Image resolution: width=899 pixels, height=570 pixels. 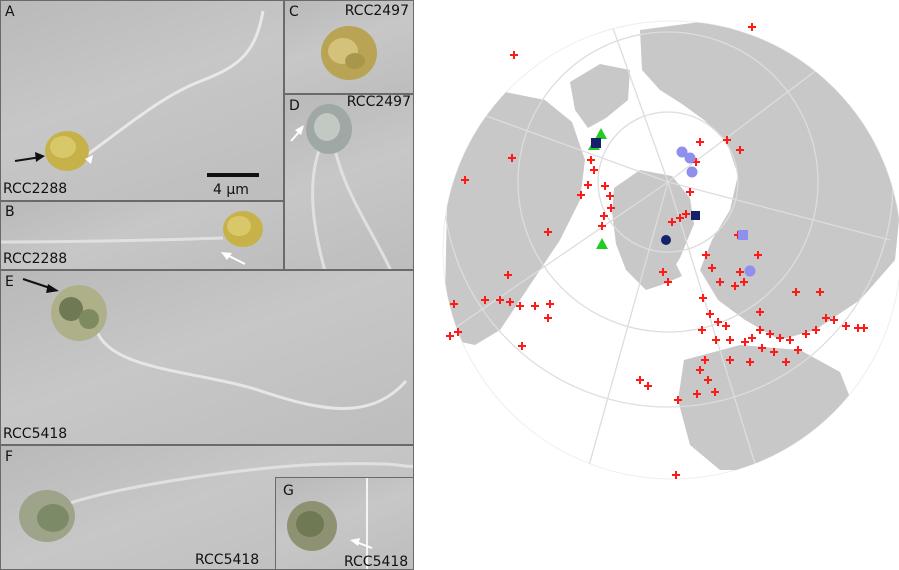 I want to click on panel-d-letter: D, so click(x=294, y=106).